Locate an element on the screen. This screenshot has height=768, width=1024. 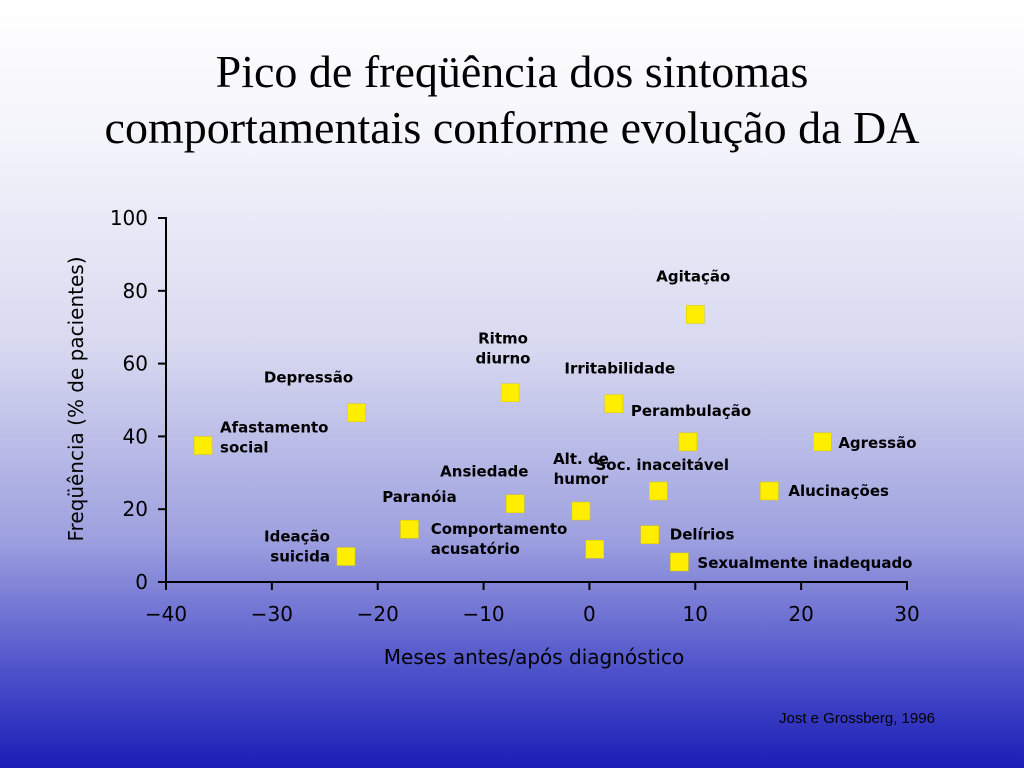
point-label: Agitação is located at coordinates (693, 276).